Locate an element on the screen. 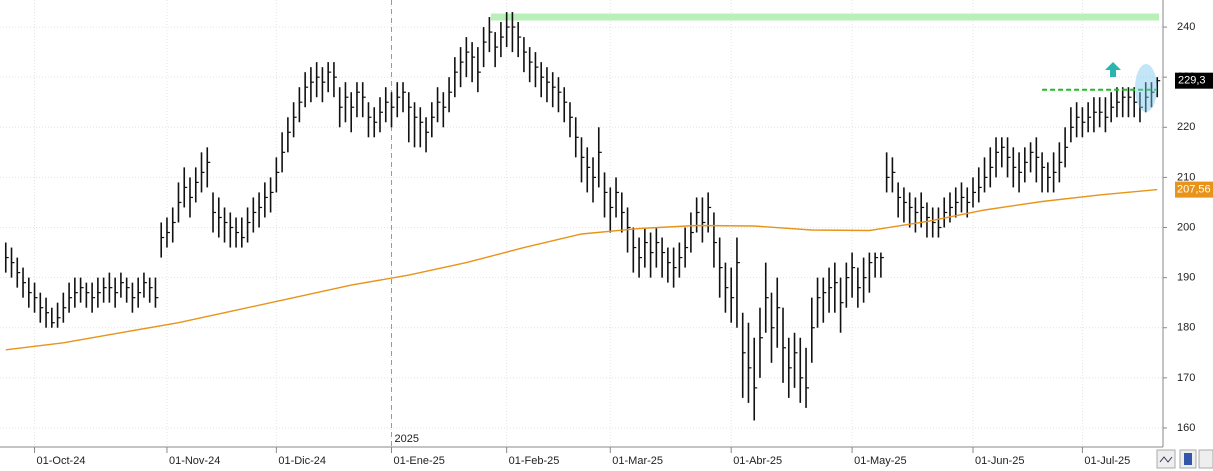  save-icon is located at coordinates (1188, 459).